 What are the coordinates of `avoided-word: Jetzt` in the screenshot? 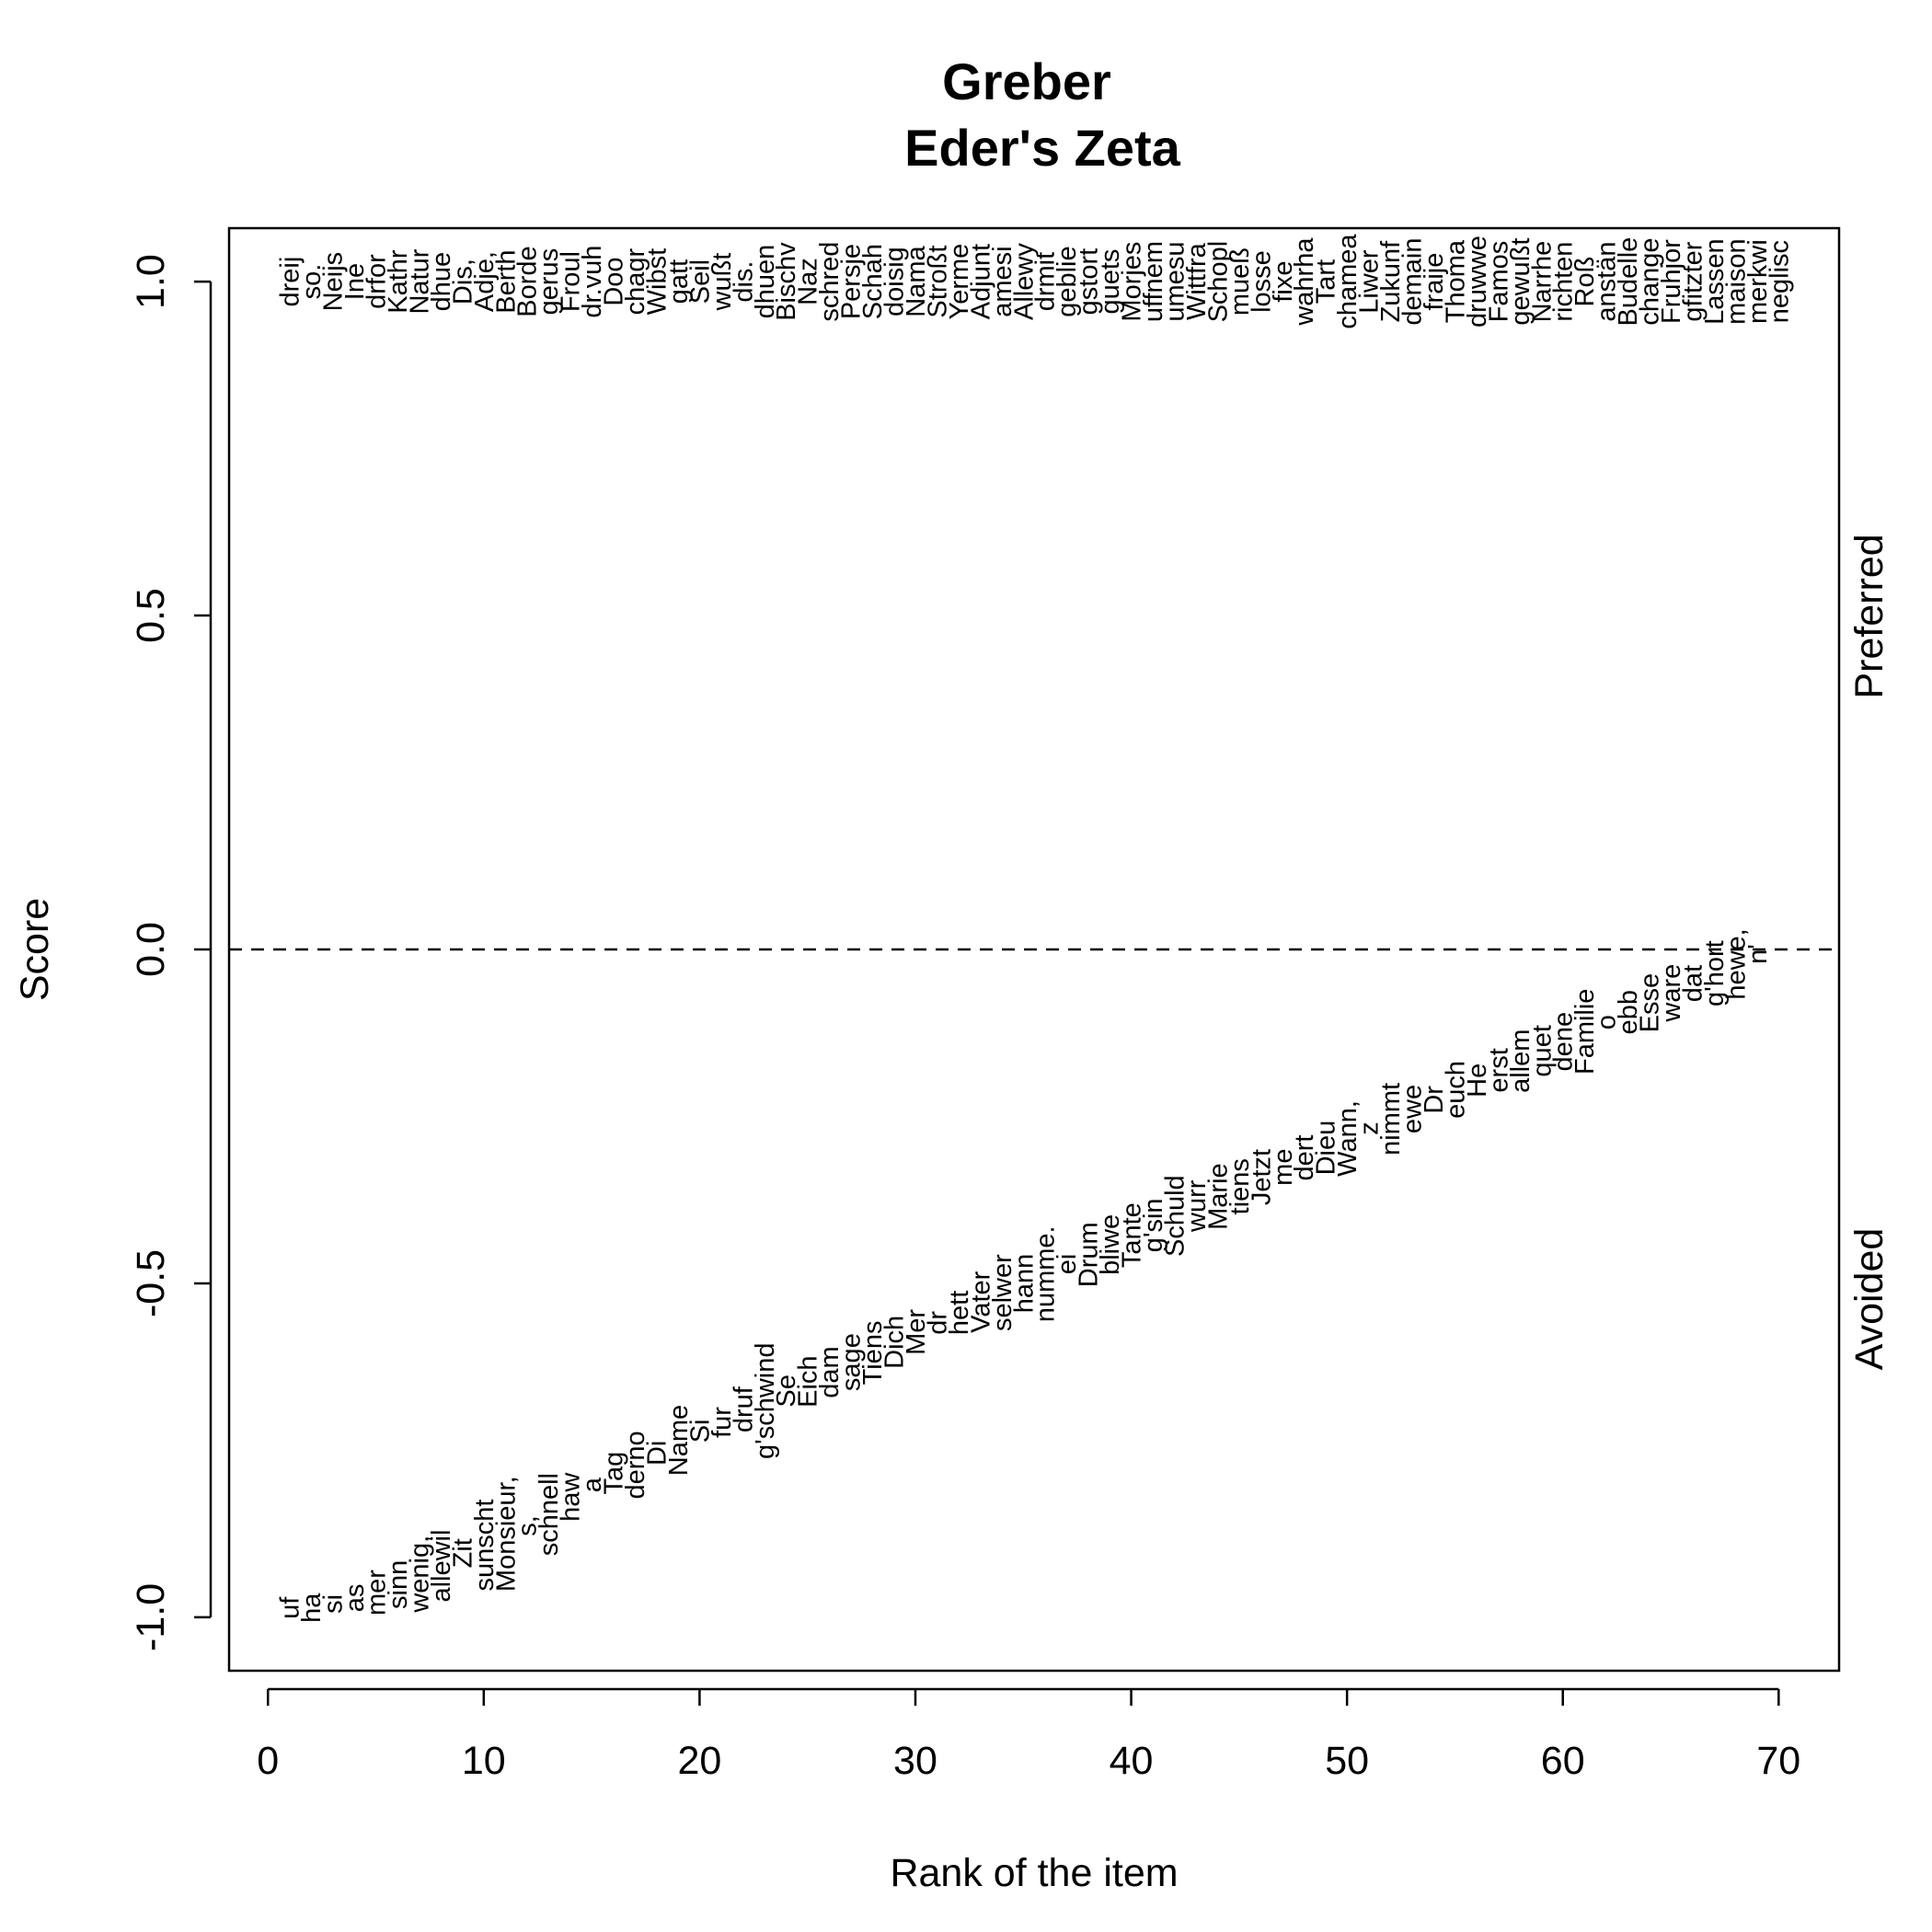 It's located at (1261, 1177).